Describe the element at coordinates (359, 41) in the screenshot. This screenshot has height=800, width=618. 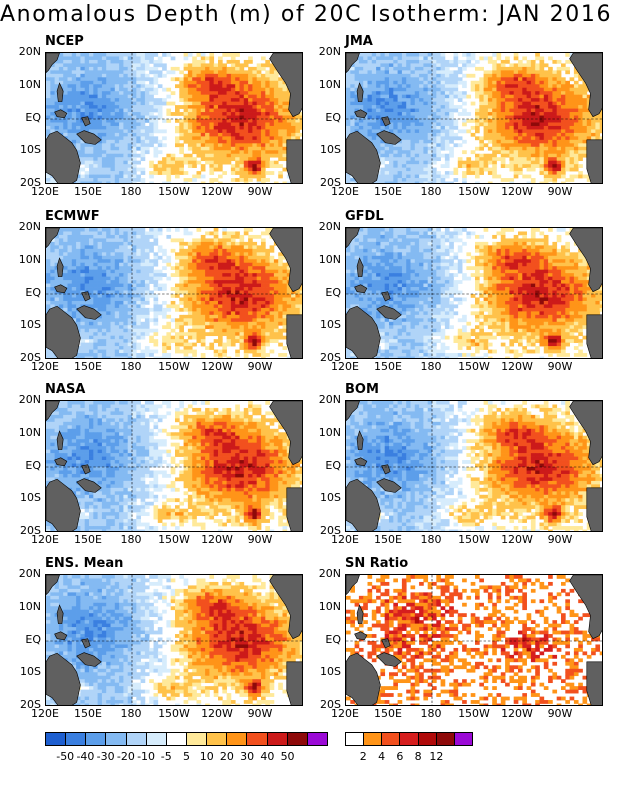
I see `panel-label: JMA` at that location.